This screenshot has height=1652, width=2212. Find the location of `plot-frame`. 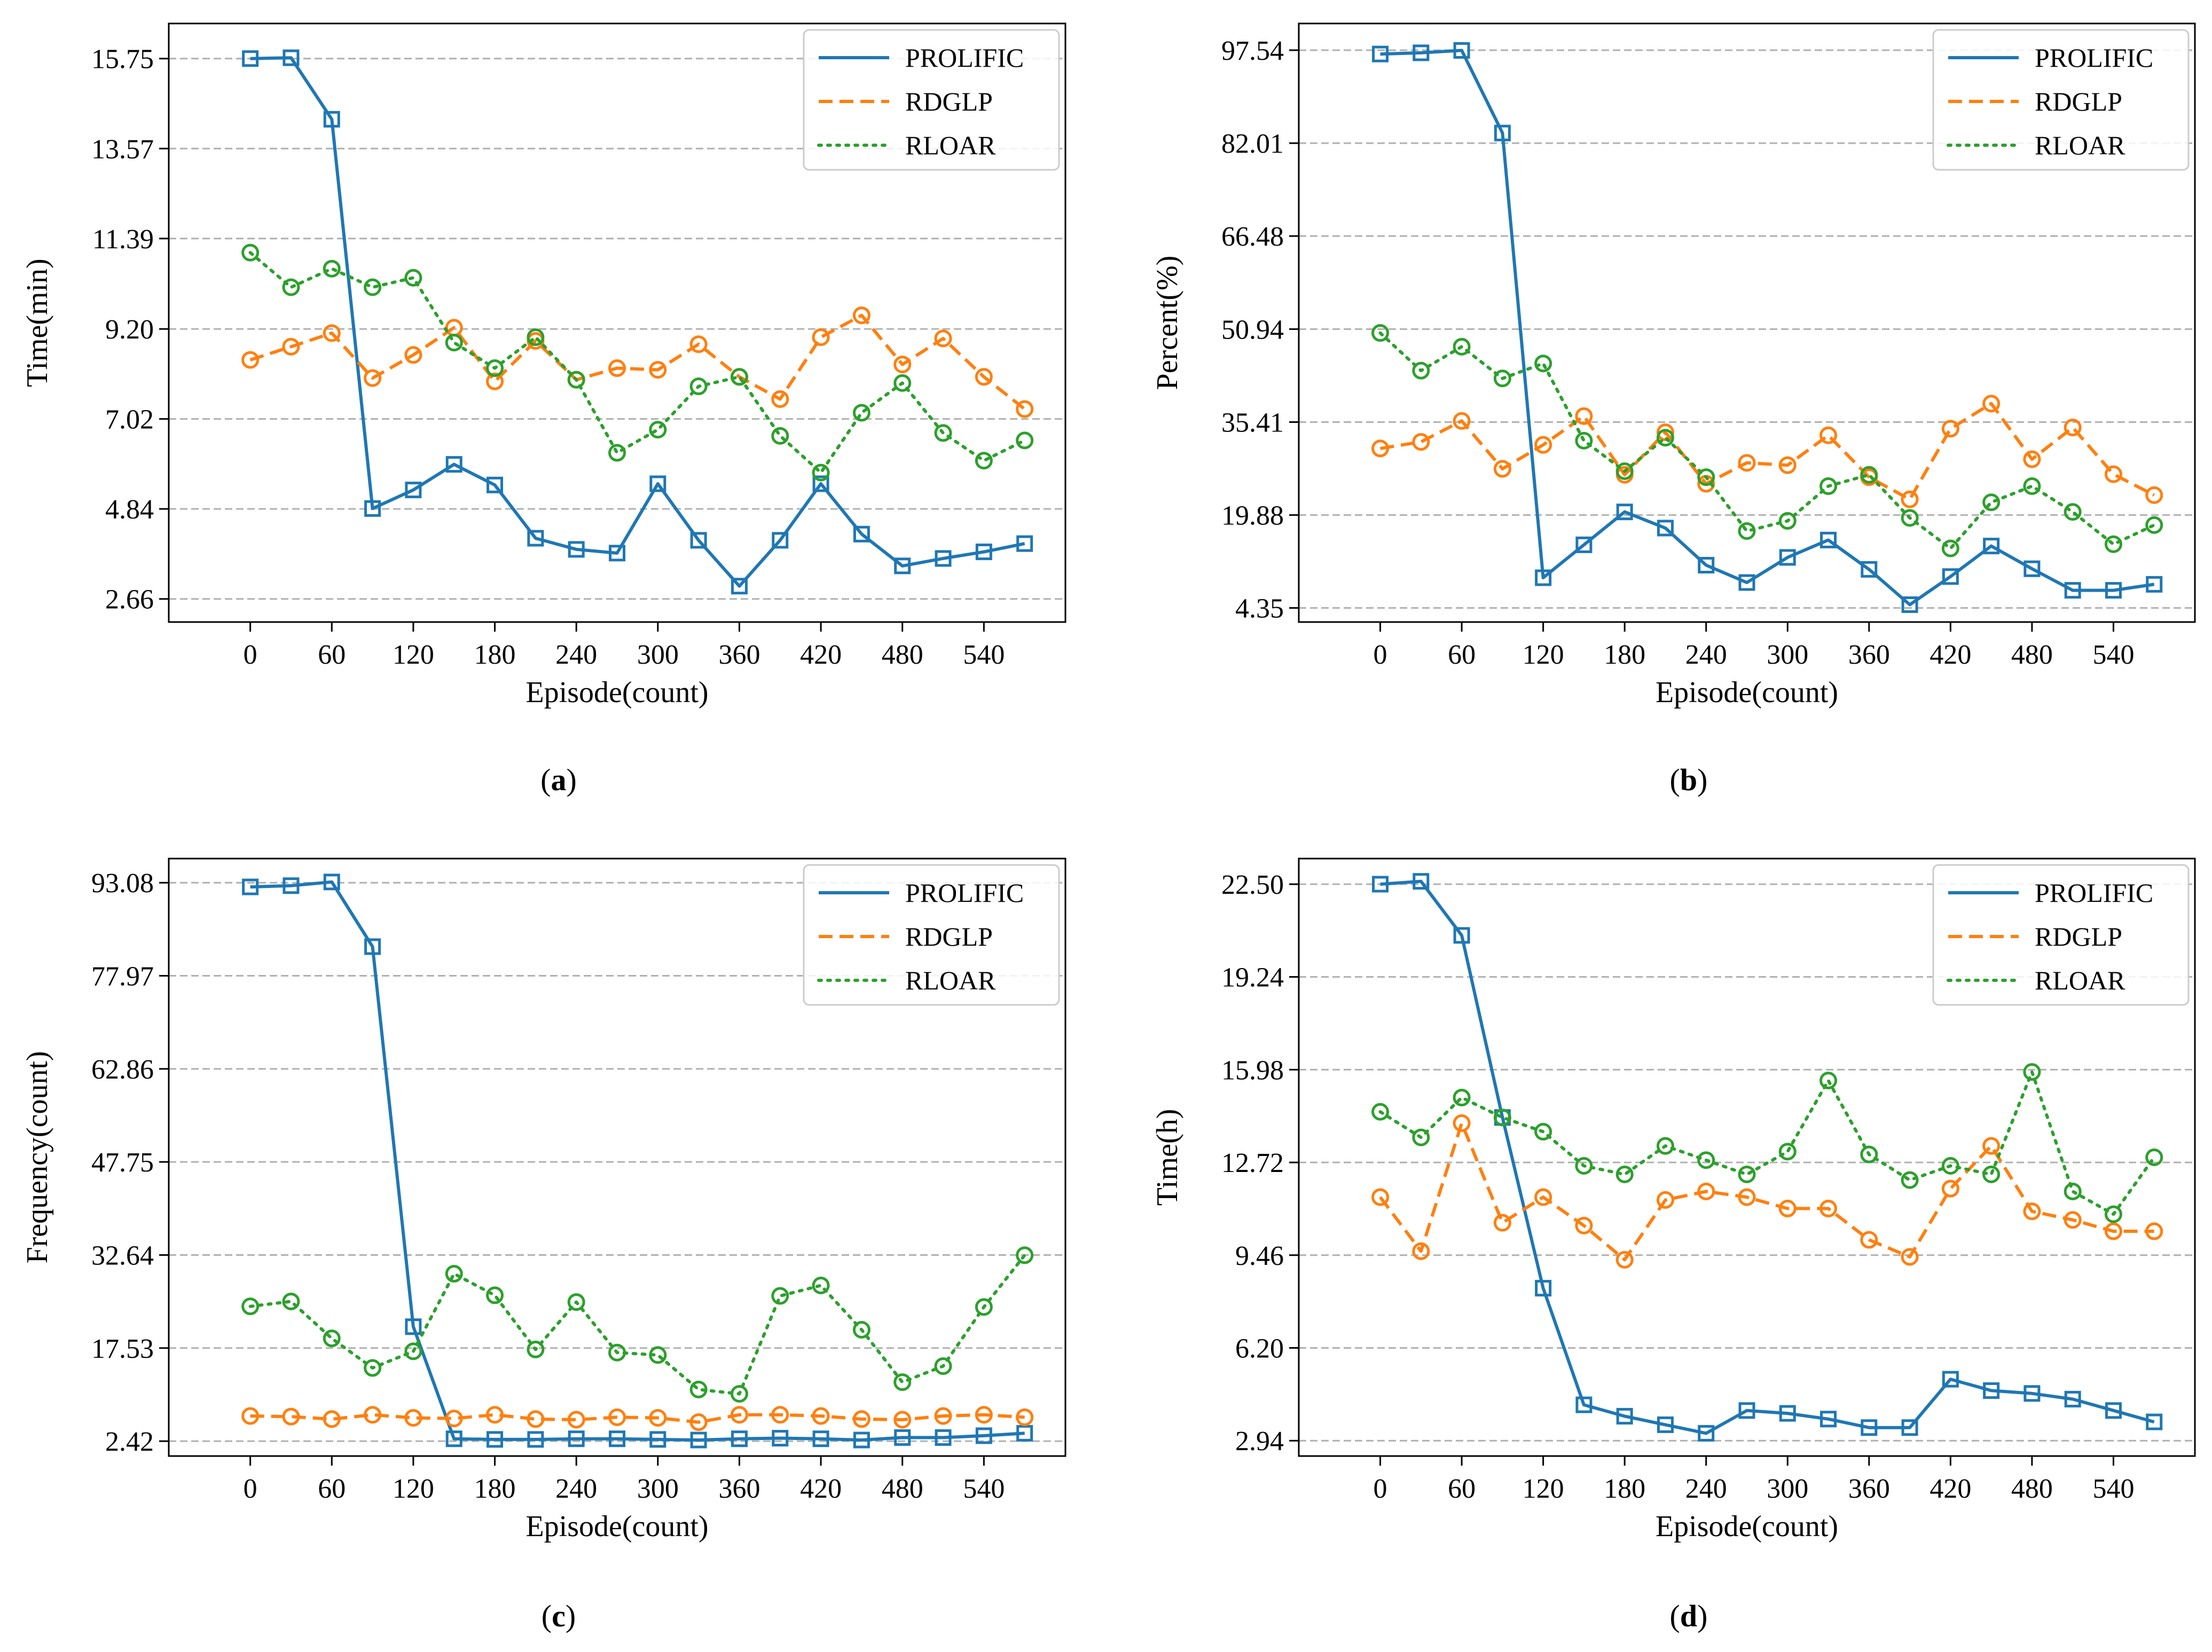

plot-frame is located at coordinates (617, 322).